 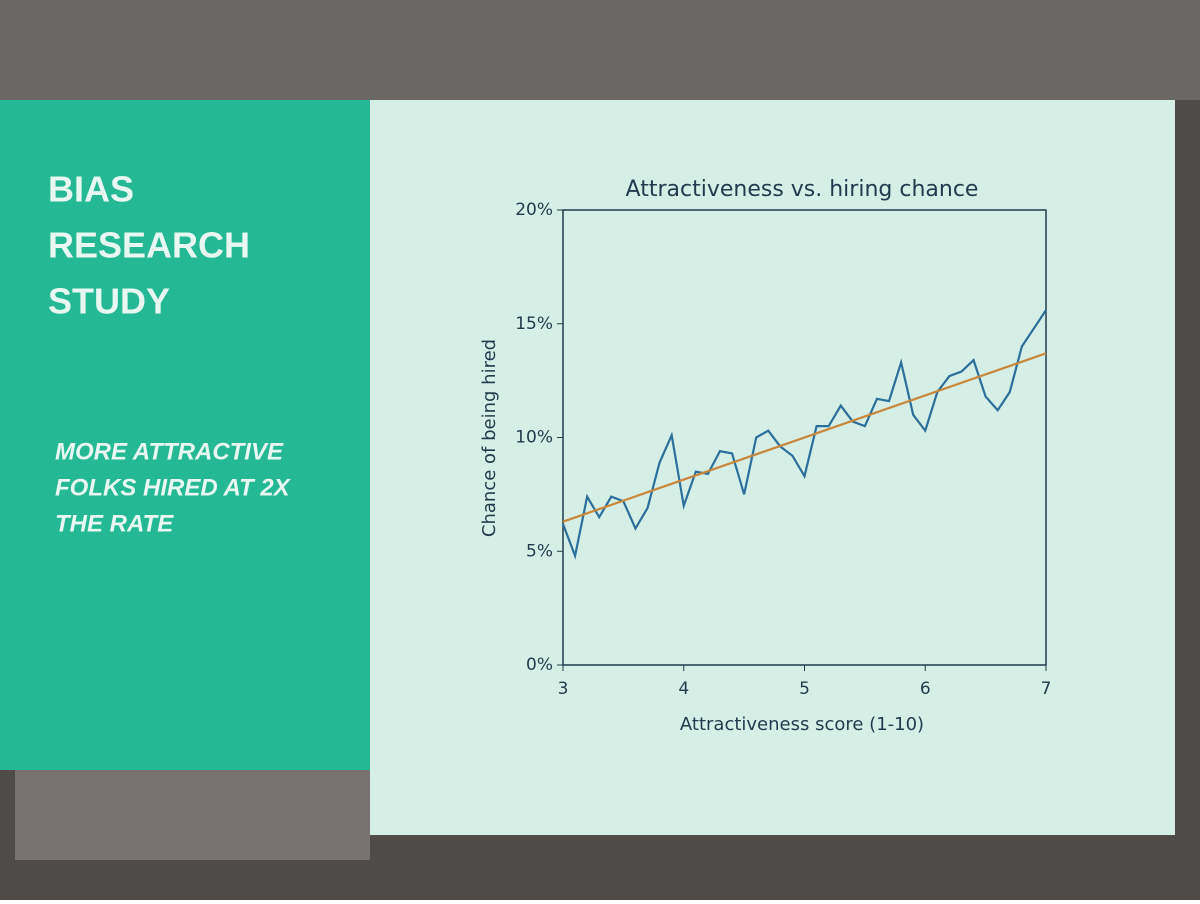 I want to click on heading-line: STUDY, so click(x=109, y=301).